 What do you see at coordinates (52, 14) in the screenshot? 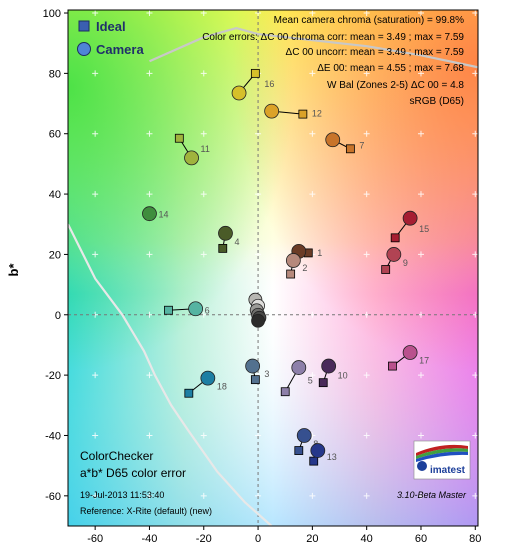
I see `y-tick-label: 100` at bounding box center [52, 14].